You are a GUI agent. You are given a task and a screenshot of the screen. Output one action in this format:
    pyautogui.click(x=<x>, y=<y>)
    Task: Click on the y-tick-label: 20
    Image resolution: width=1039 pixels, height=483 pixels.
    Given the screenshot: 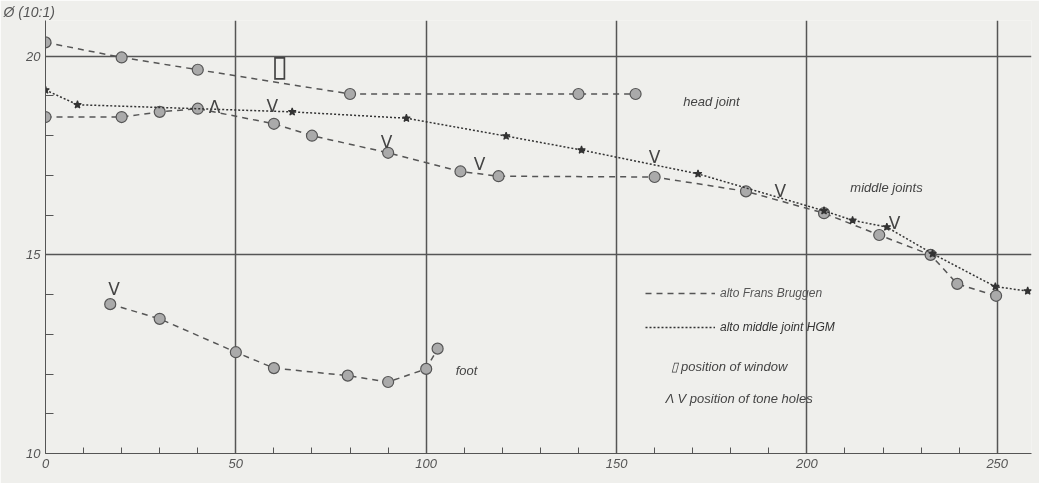 What is the action you would take?
    pyautogui.click(x=33, y=56)
    